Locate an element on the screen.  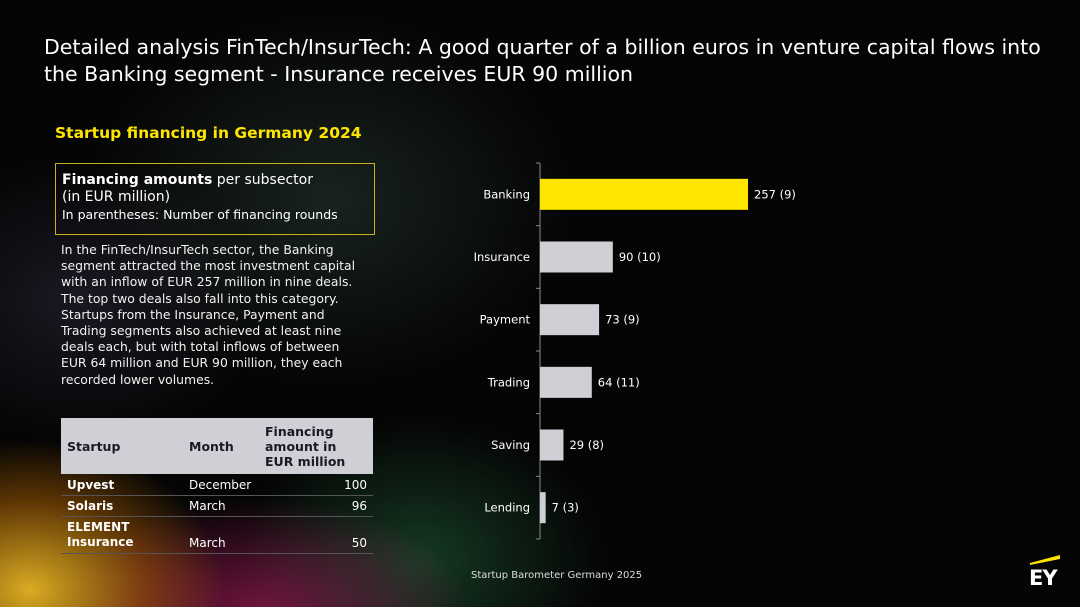
bar-insurance is located at coordinates (576, 257).